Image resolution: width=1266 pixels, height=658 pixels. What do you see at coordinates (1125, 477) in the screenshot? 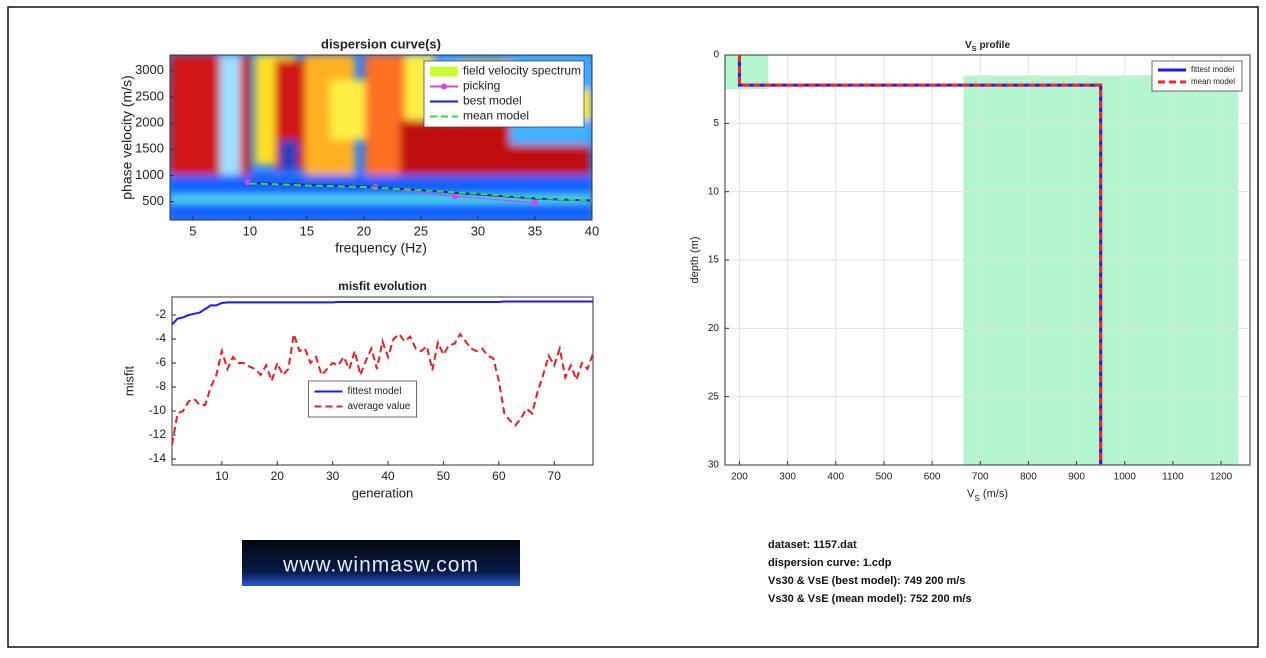
I see `x-tick-label: 1000` at bounding box center [1125, 477].